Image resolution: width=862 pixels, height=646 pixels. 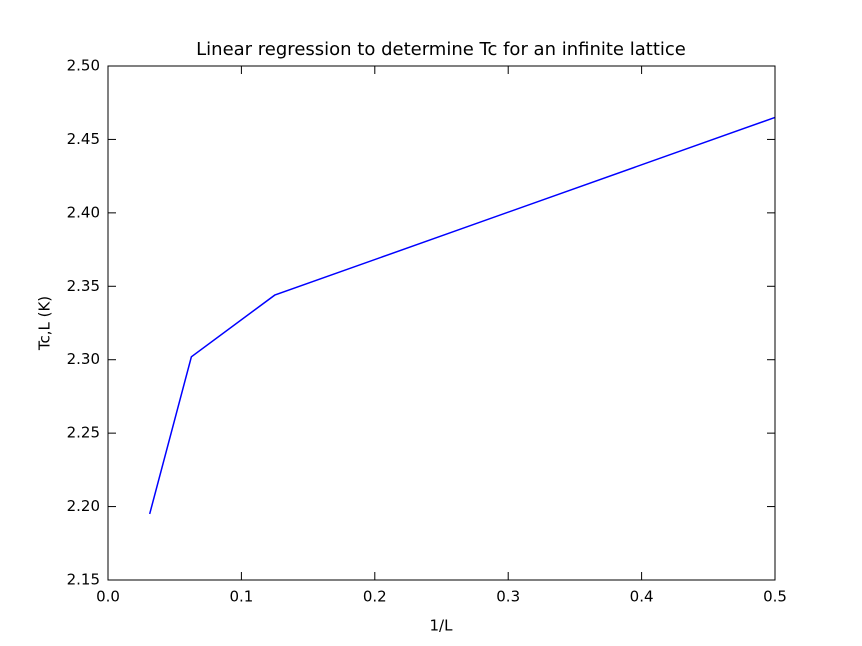 What do you see at coordinates (642, 597) in the screenshot?
I see `x-tick-label: 0.4` at bounding box center [642, 597].